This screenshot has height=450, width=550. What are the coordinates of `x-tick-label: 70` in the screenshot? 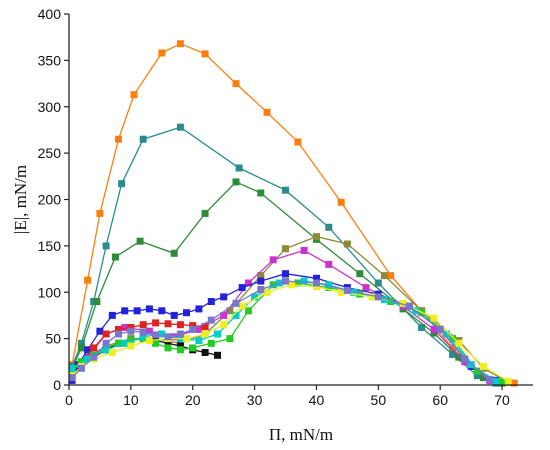 It's located at (502, 400).